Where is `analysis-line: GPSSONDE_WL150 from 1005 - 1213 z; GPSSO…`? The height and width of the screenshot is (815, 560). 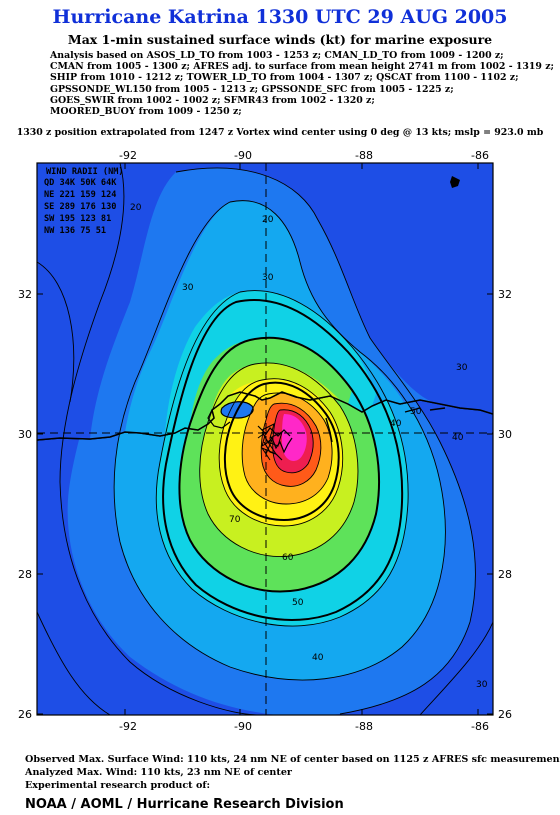 analysis-line: GPSSONDE_WL150 from 1005 - 1213 z; GPSSO… is located at coordinates (252, 89).